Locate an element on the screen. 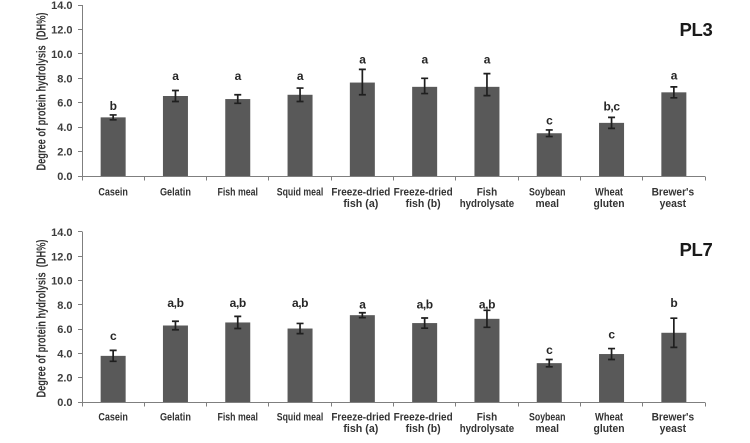 The width and height of the screenshot is (750, 443). svg-text: PL3 is located at coordinates (695, 29).